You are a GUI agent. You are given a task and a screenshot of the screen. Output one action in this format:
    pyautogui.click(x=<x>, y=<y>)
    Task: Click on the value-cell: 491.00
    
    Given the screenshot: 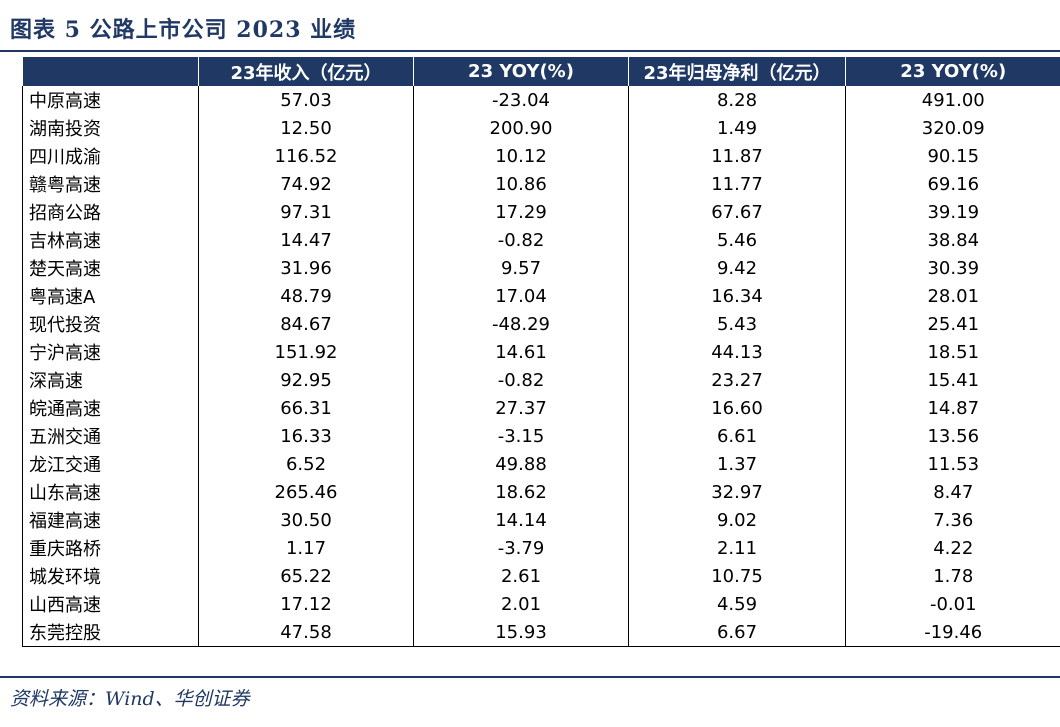 What is the action you would take?
    pyautogui.click(x=952, y=100)
    